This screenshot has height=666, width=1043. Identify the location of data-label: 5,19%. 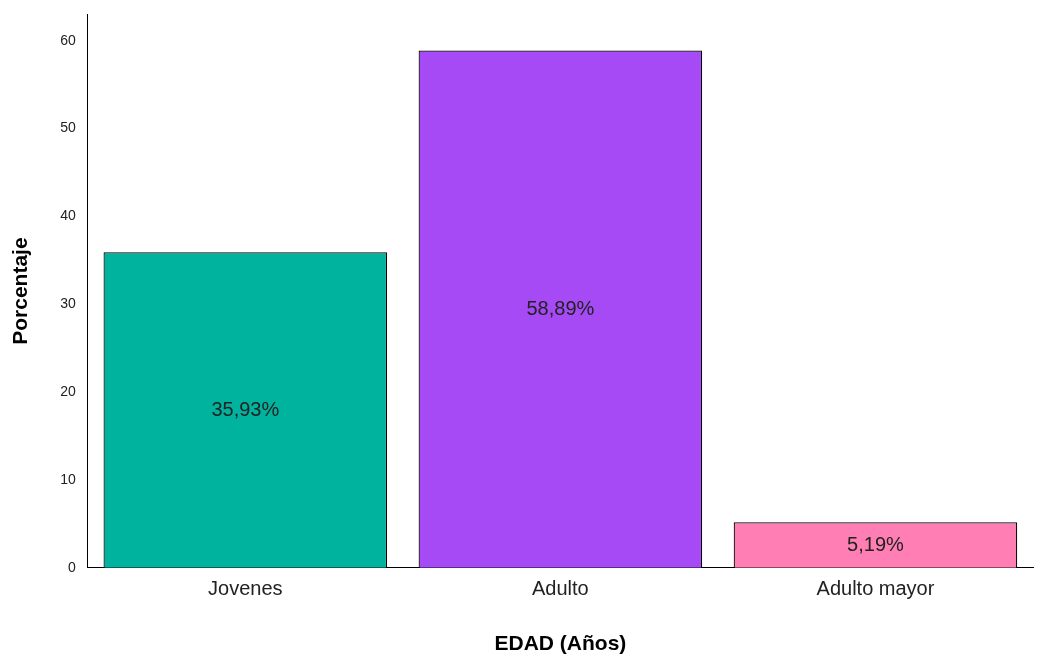
(876, 543).